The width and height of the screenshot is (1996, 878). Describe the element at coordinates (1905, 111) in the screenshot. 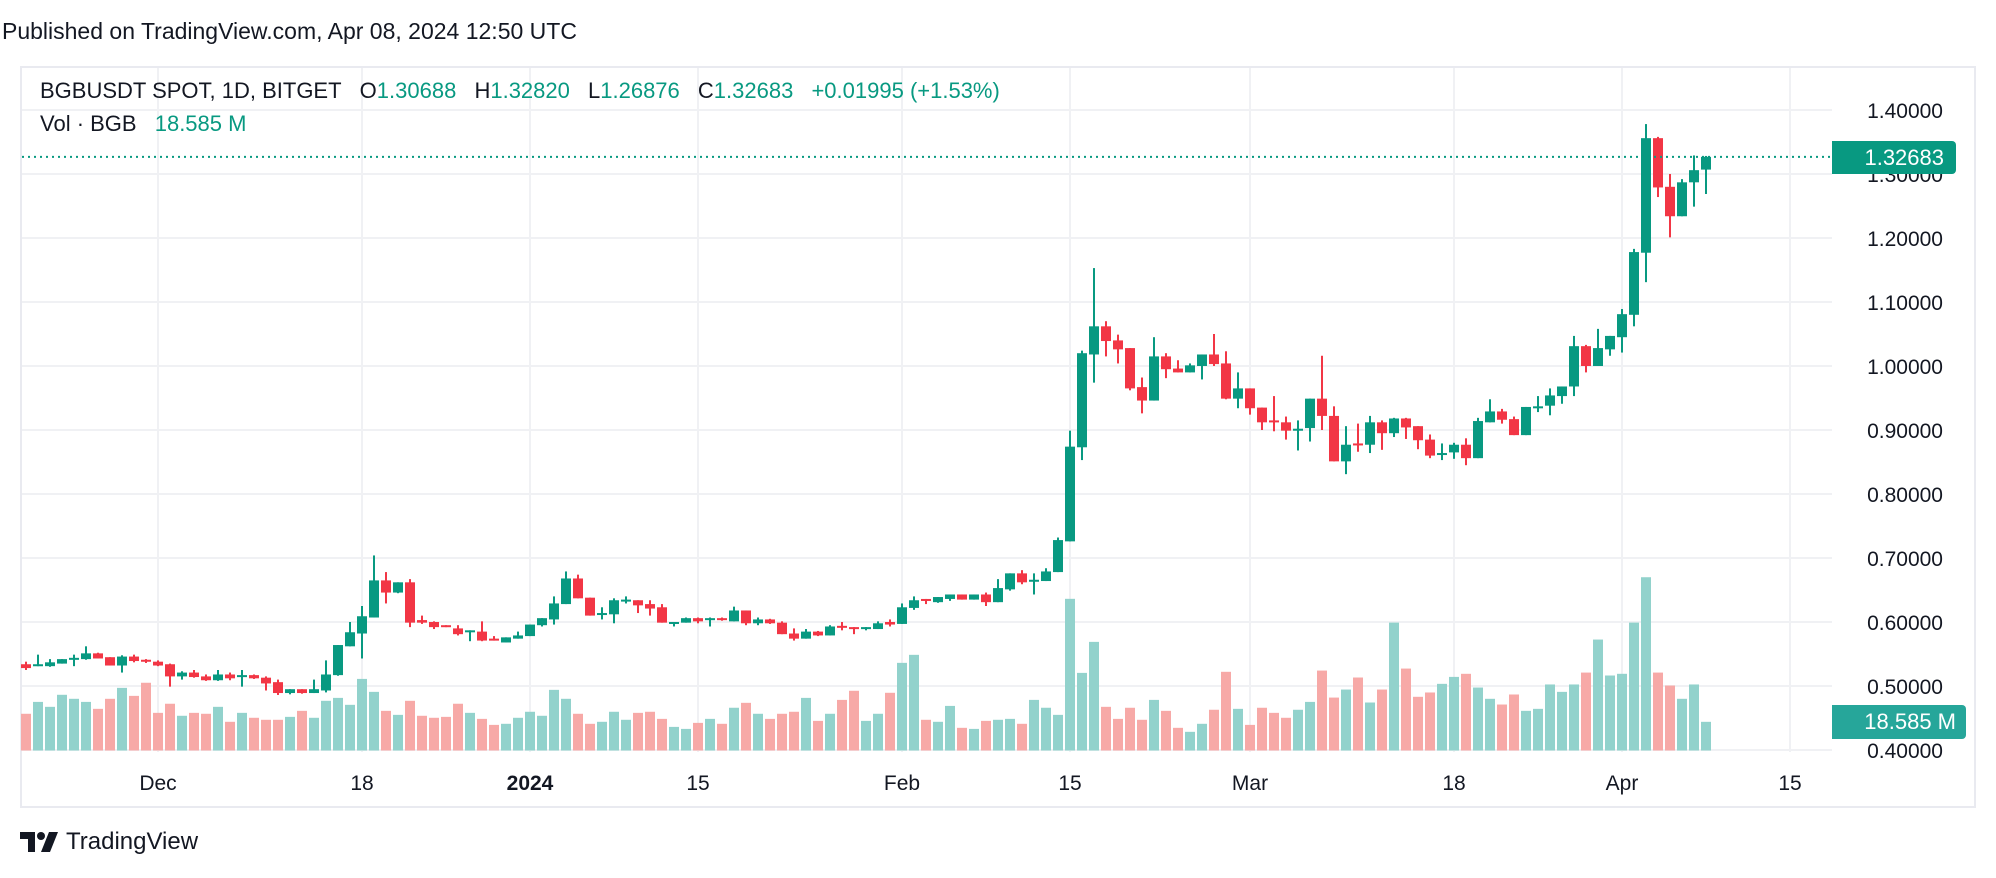

I see `y-tick-label: 1.40000` at that location.